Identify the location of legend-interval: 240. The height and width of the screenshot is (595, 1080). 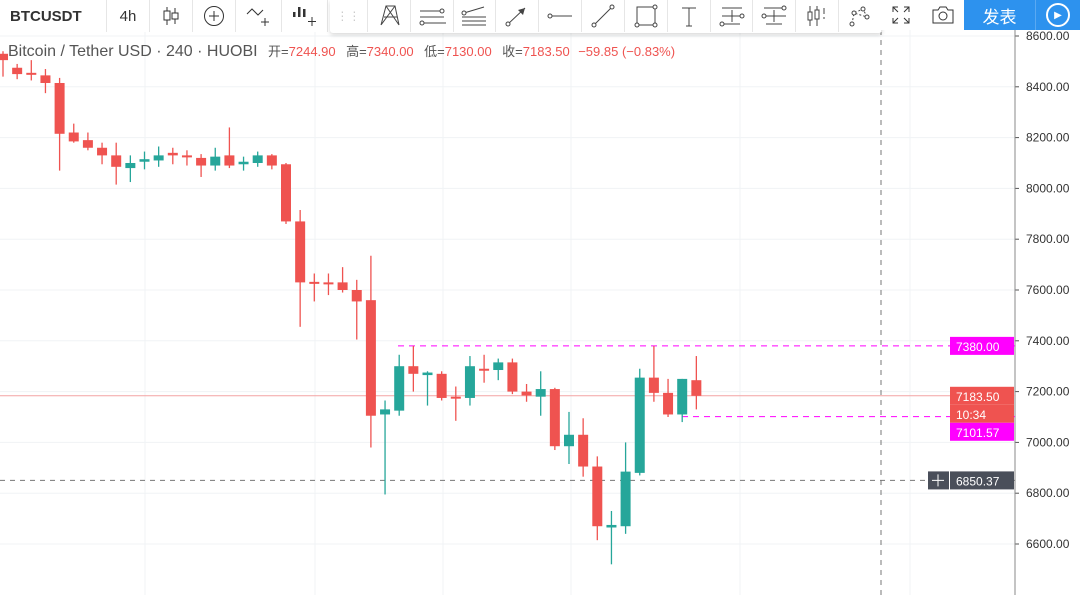
(179, 51).